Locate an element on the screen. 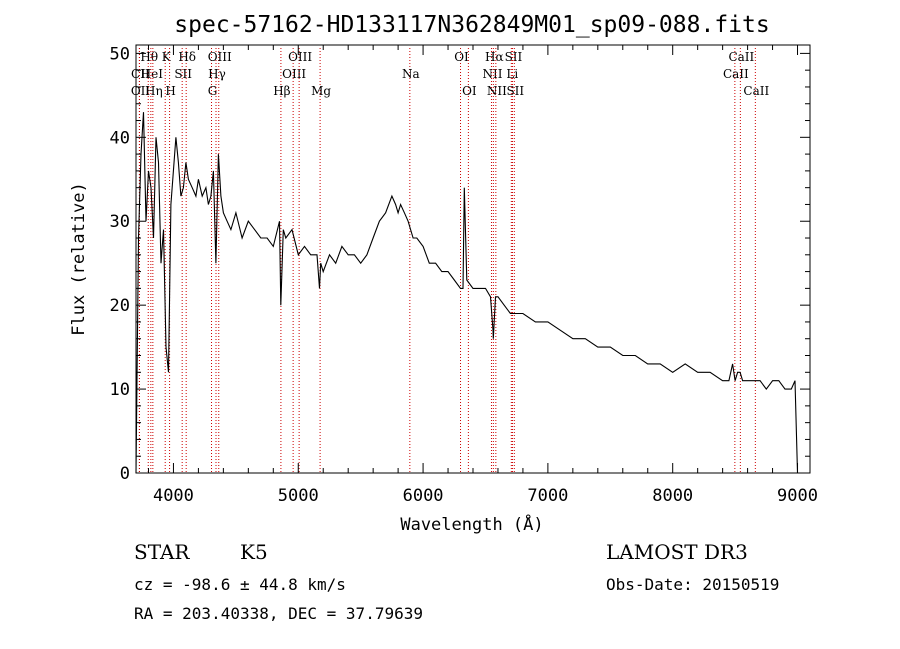 The image size is (900, 649). x-axis-label: Wavelength (Å) is located at coordinates (471, 524).